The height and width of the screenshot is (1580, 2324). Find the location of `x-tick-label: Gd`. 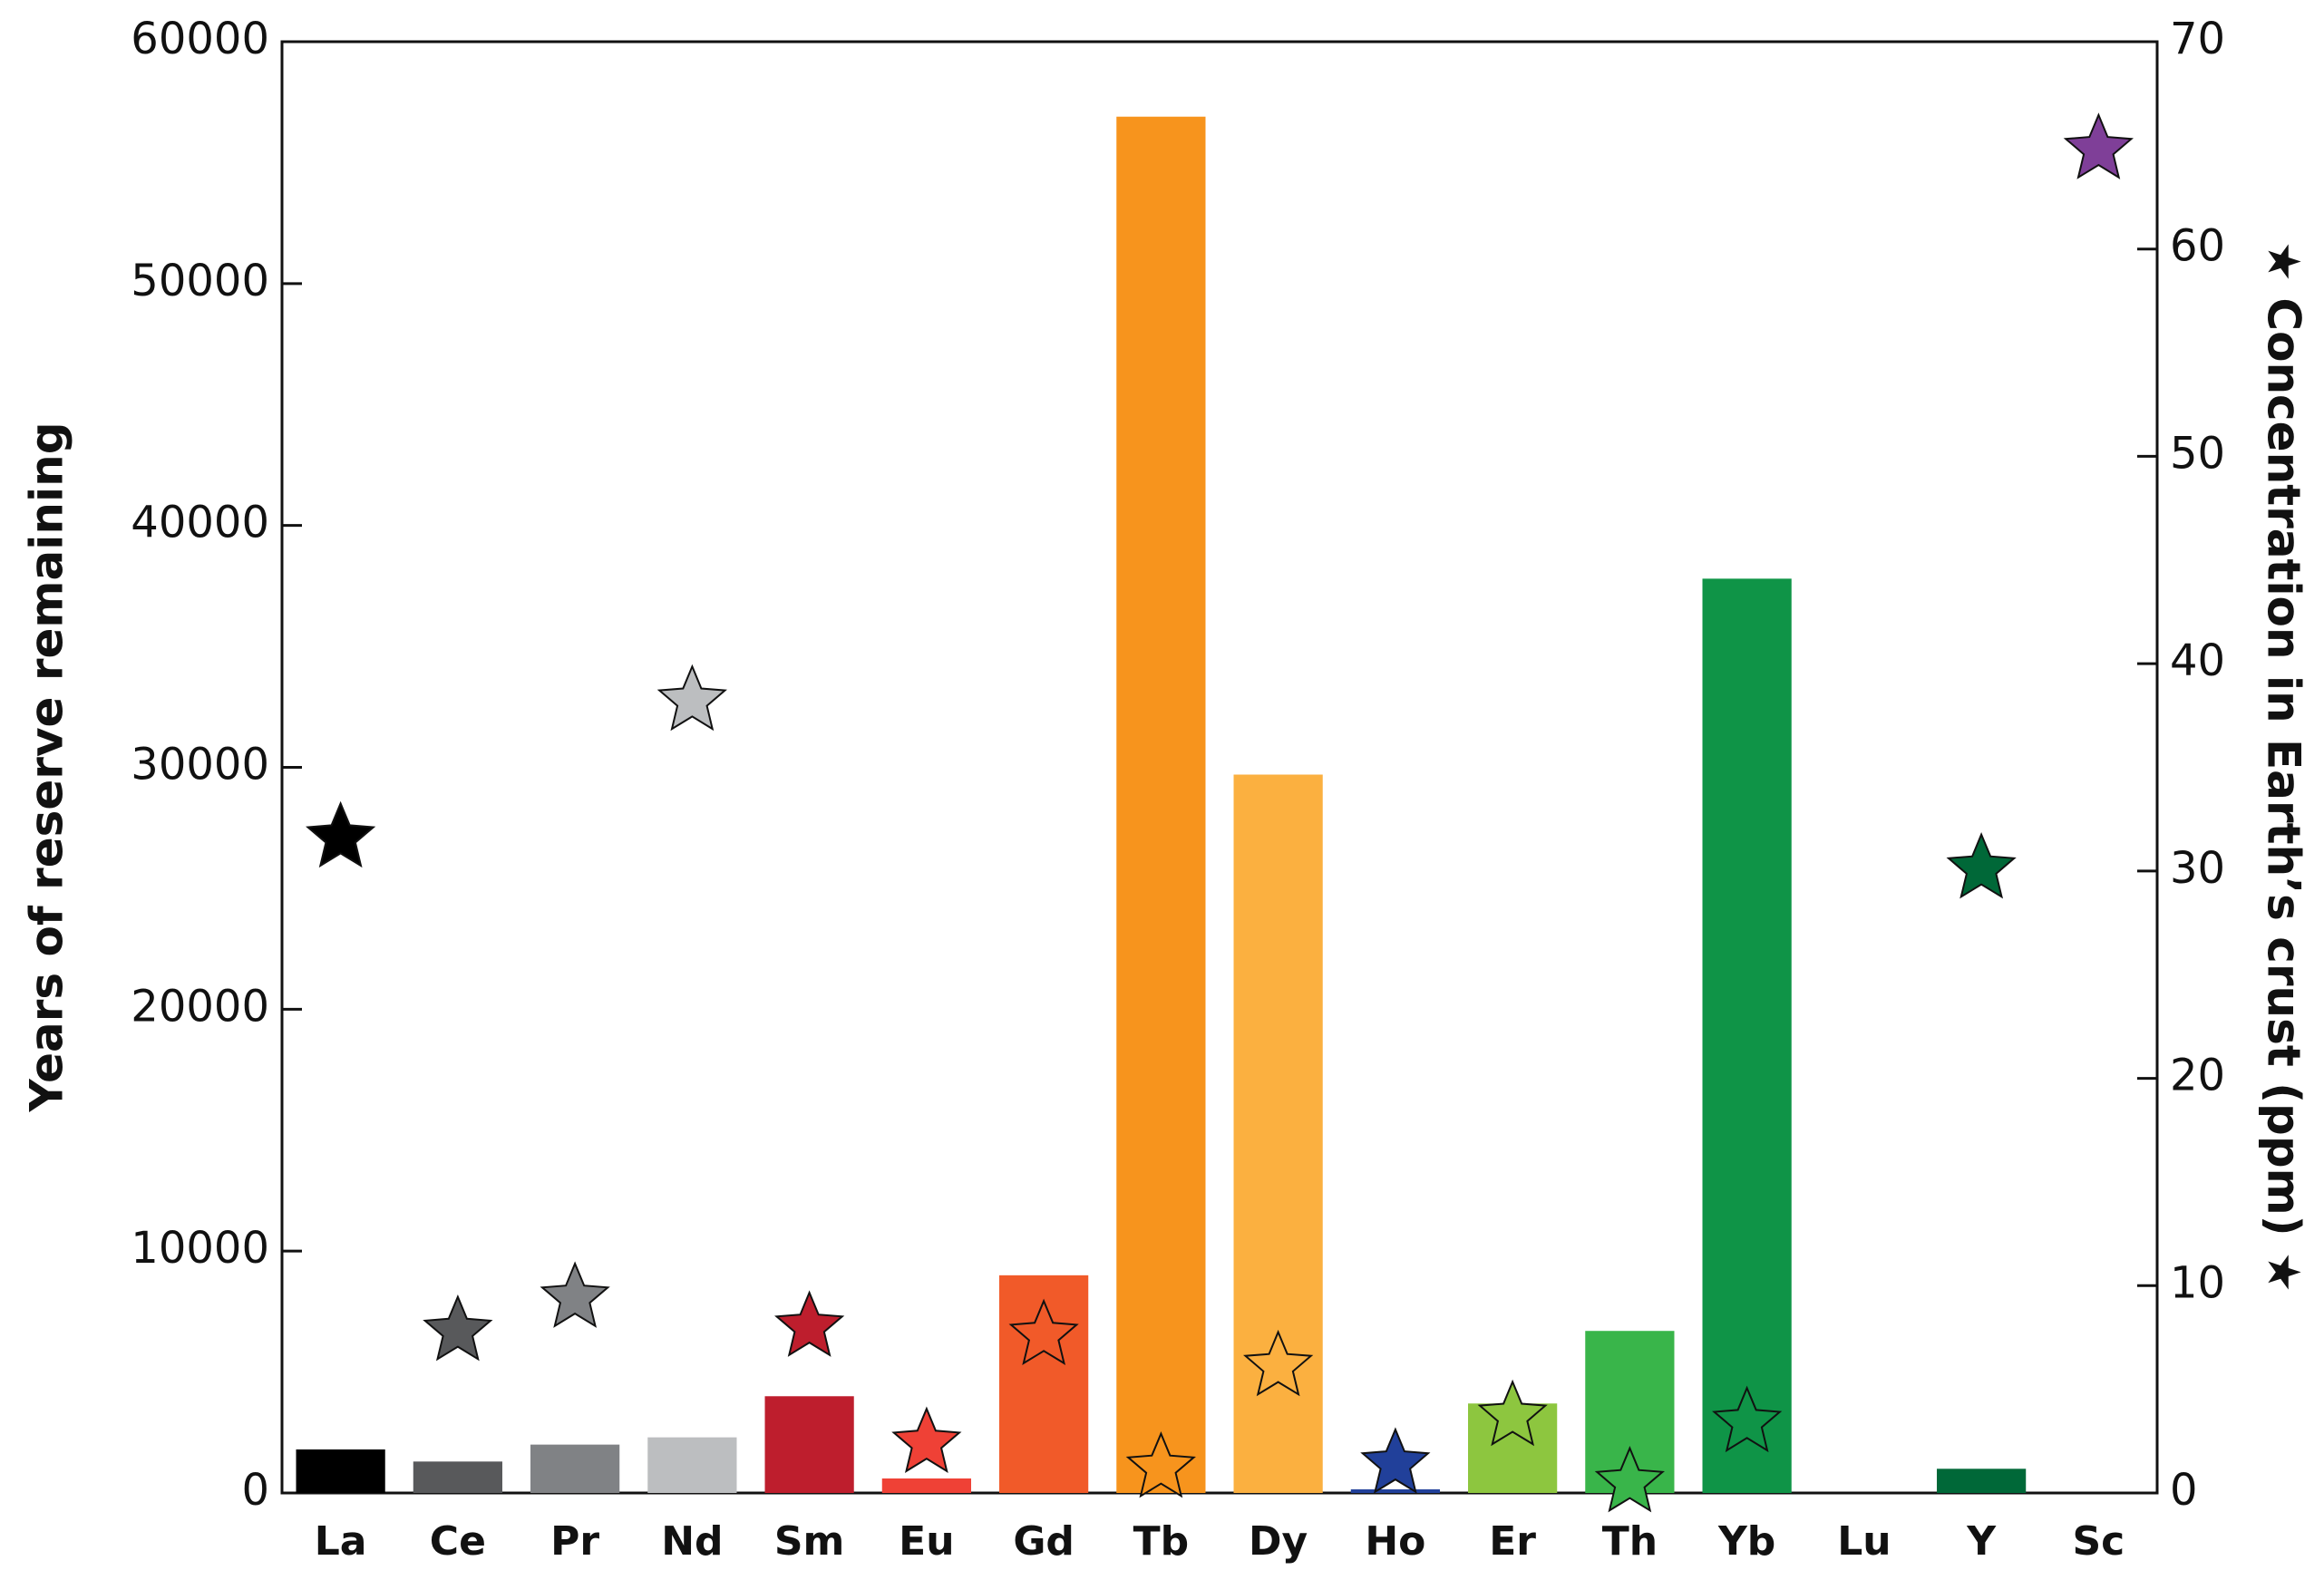

x-tick-label: Gd is located at coordinates (1044, 1541).